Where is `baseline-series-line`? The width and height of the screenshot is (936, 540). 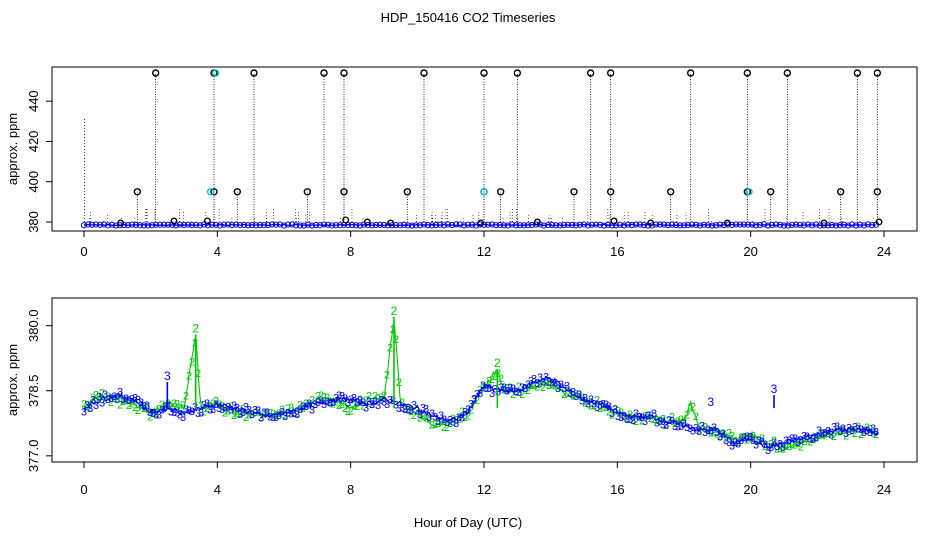
baseline-series-line is located at coordinates (479, 225).